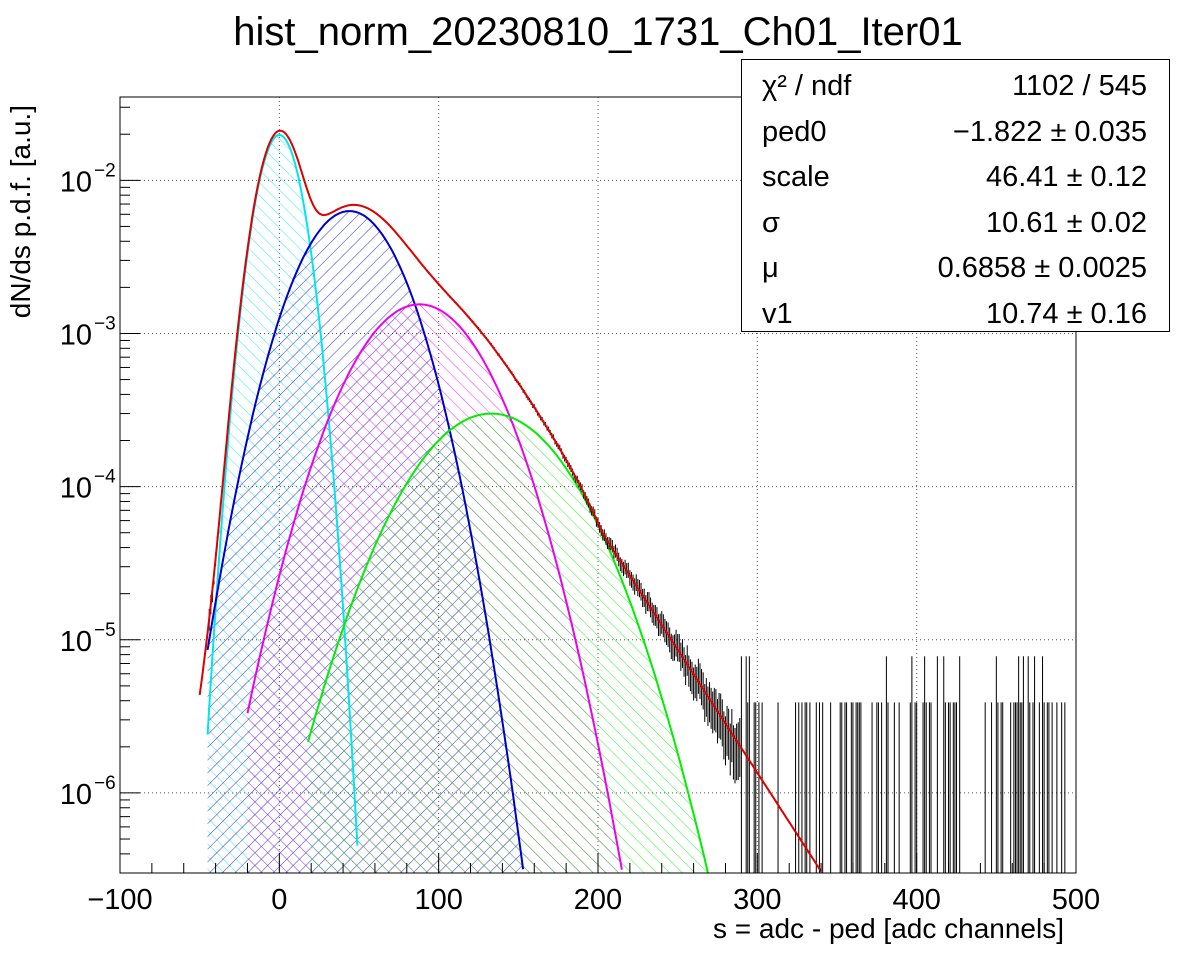  What do you see at coordinates (1066, 313) in the screenshot?
I see `stat-value: 10.74 ± 0.16` at bounding box center [1066, 313].